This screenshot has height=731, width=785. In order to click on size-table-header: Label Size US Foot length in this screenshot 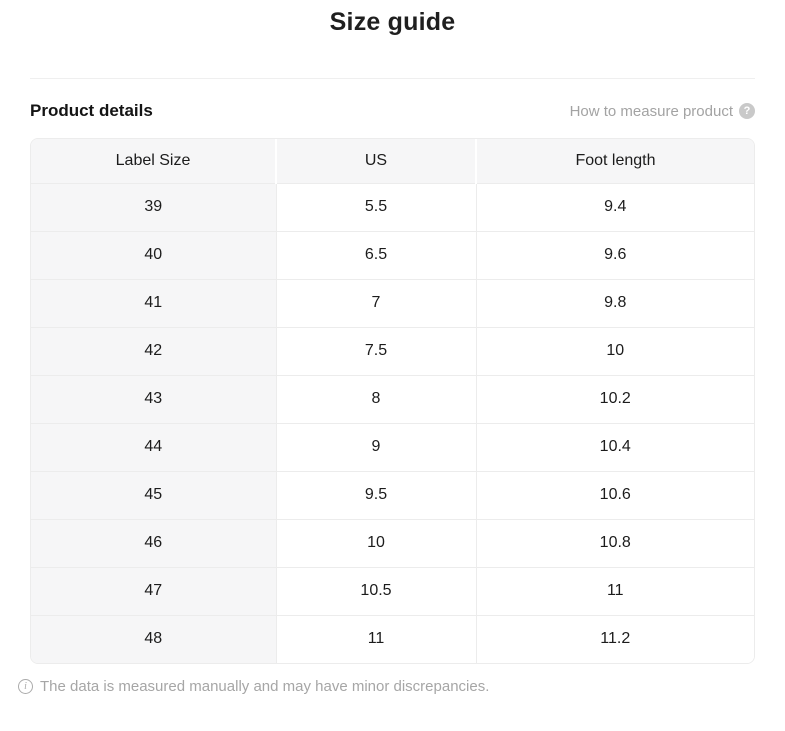, I will do `click(392, 161)`.